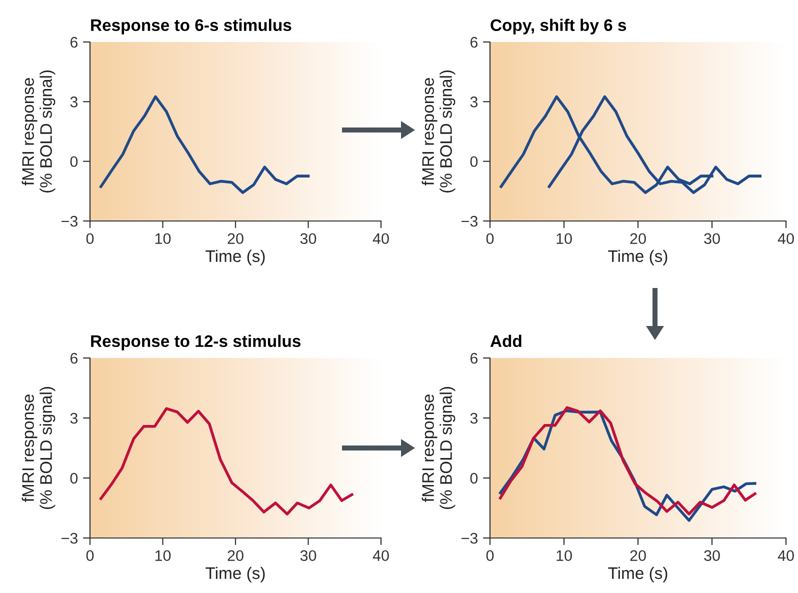  What do you see at coordinates (506, 341) in the screenshot?
I see `chart-title: Add` at bounding box center [506, 341].